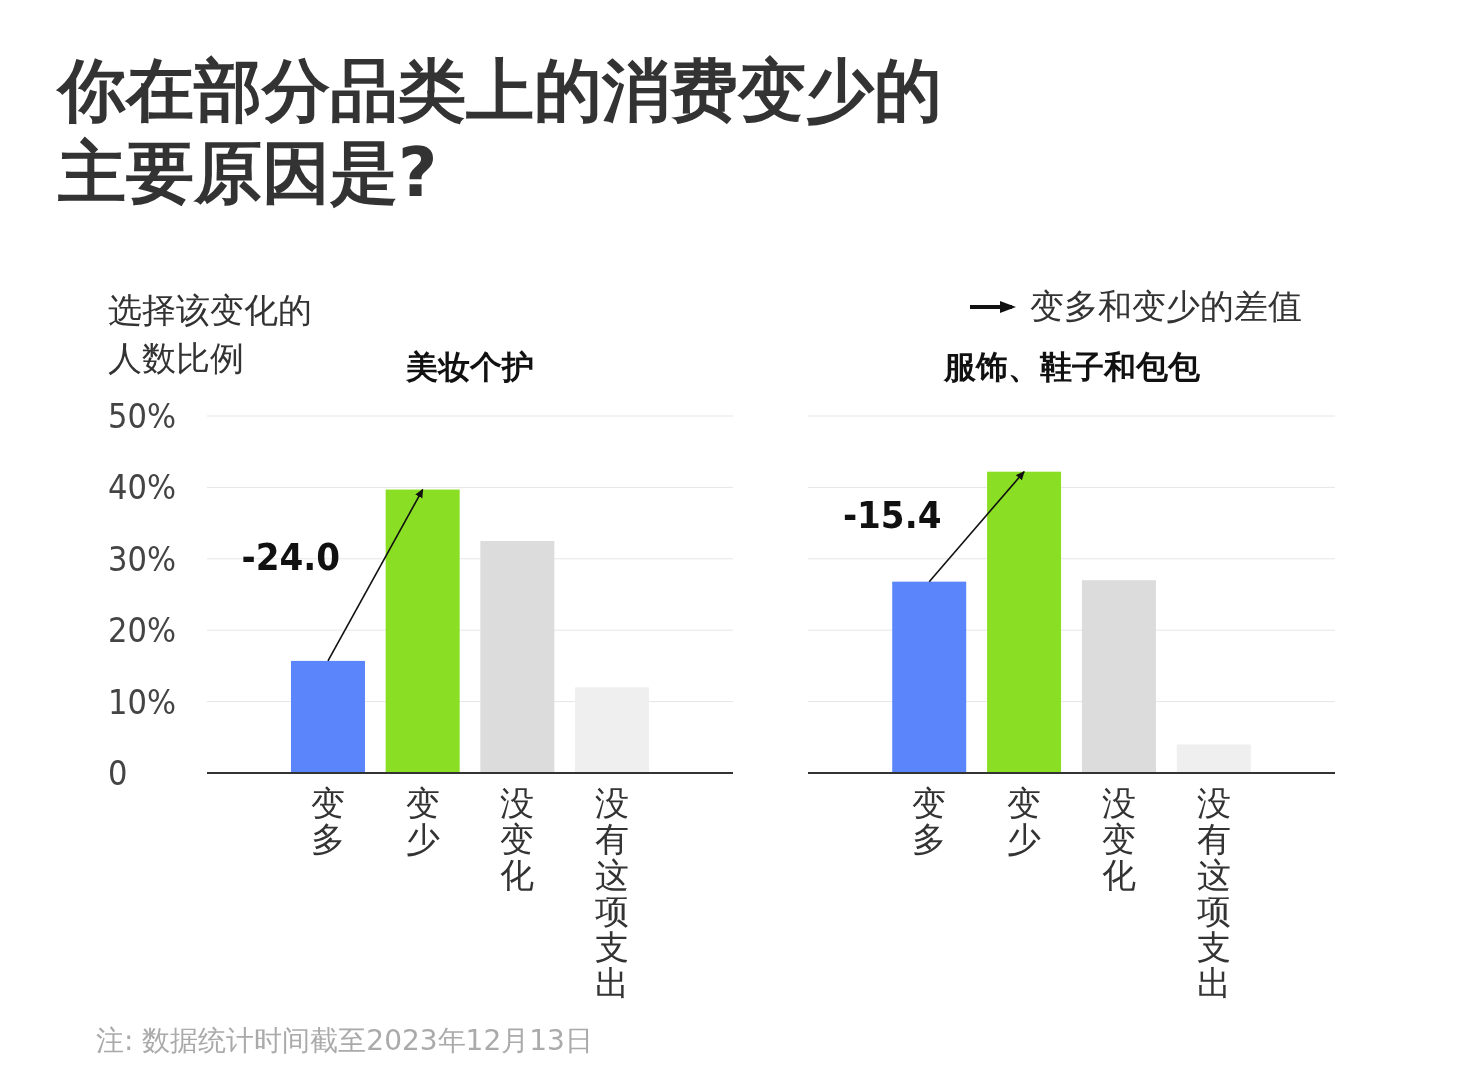 This screenshot has width=1463, height=1080. What do you see at coordinates (210, 334) in the screenshot?
I see `y-axis-title: 选择该变化的人数比例` at bounding box center [210, 334].